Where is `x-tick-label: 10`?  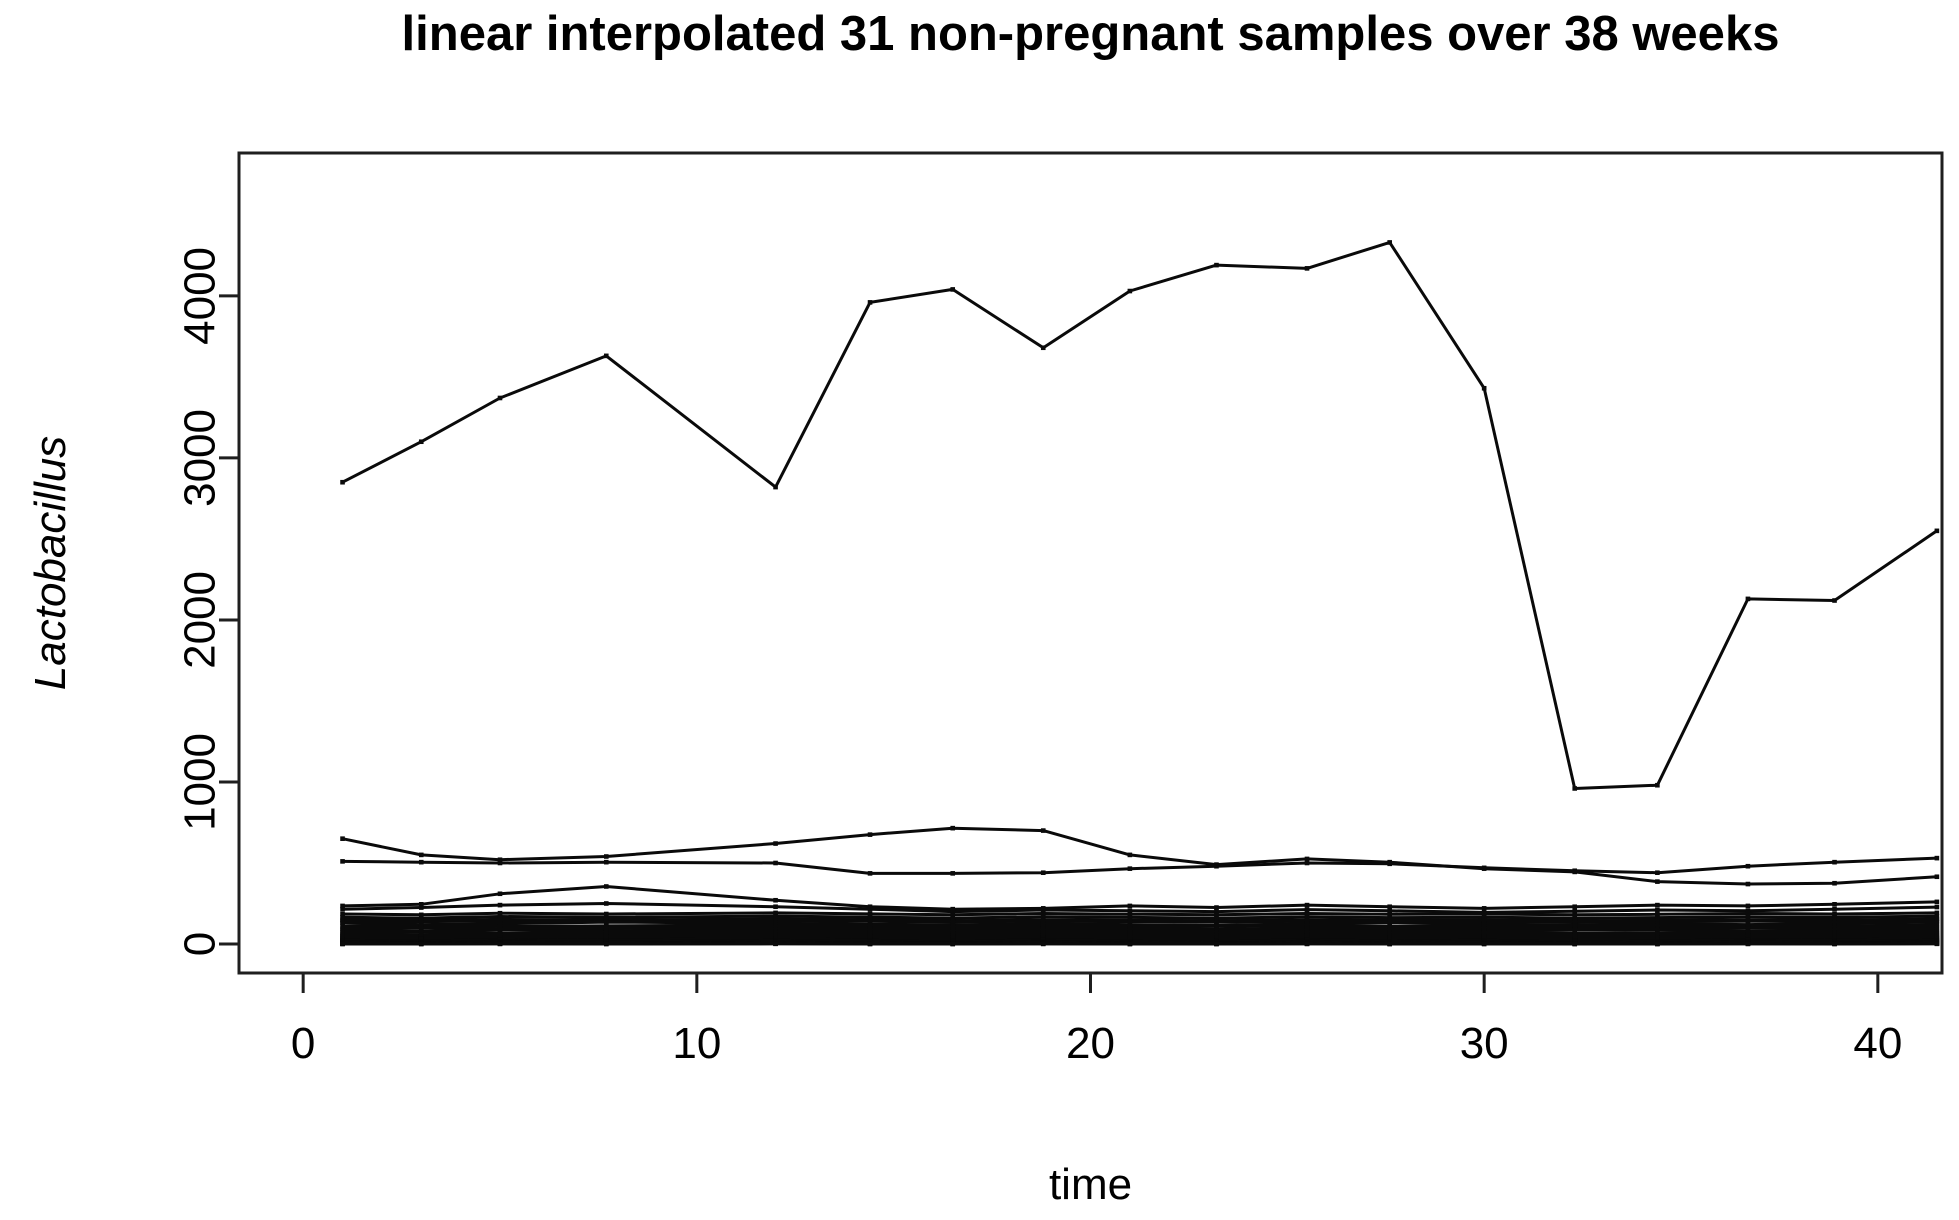
x-tick-label: 10 is located at coordinates (696, 1043).